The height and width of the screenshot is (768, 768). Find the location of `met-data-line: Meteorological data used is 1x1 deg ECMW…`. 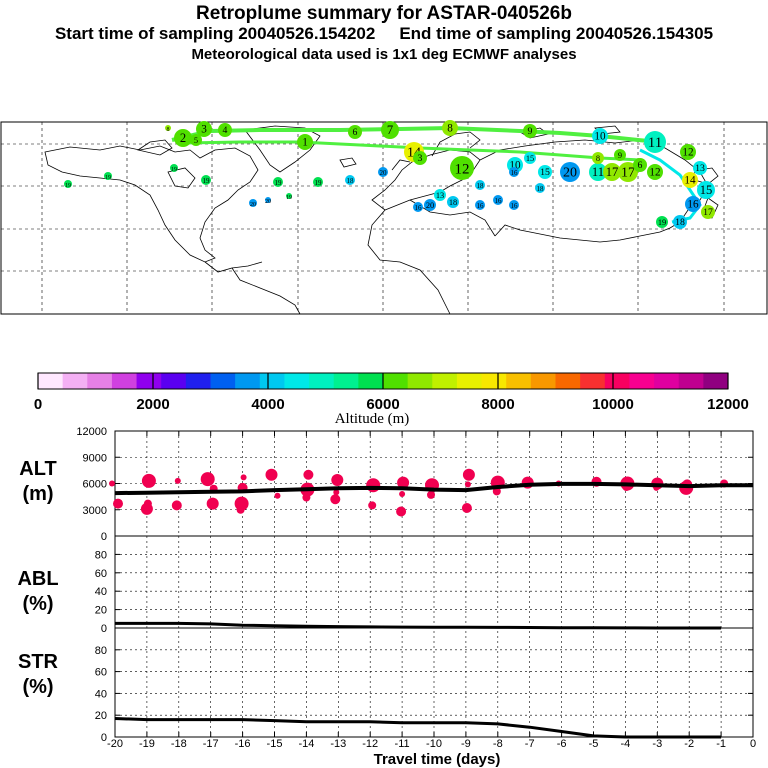

met-data-line: Meteorological data used is 1x1 deg ECMW… is located at coordinates (384, 54).